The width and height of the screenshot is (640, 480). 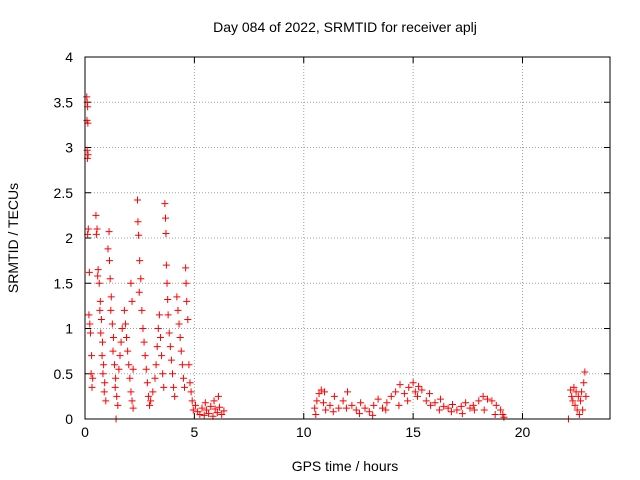 I want to click on x-tick-label: 15, so click(x=413, y=432).